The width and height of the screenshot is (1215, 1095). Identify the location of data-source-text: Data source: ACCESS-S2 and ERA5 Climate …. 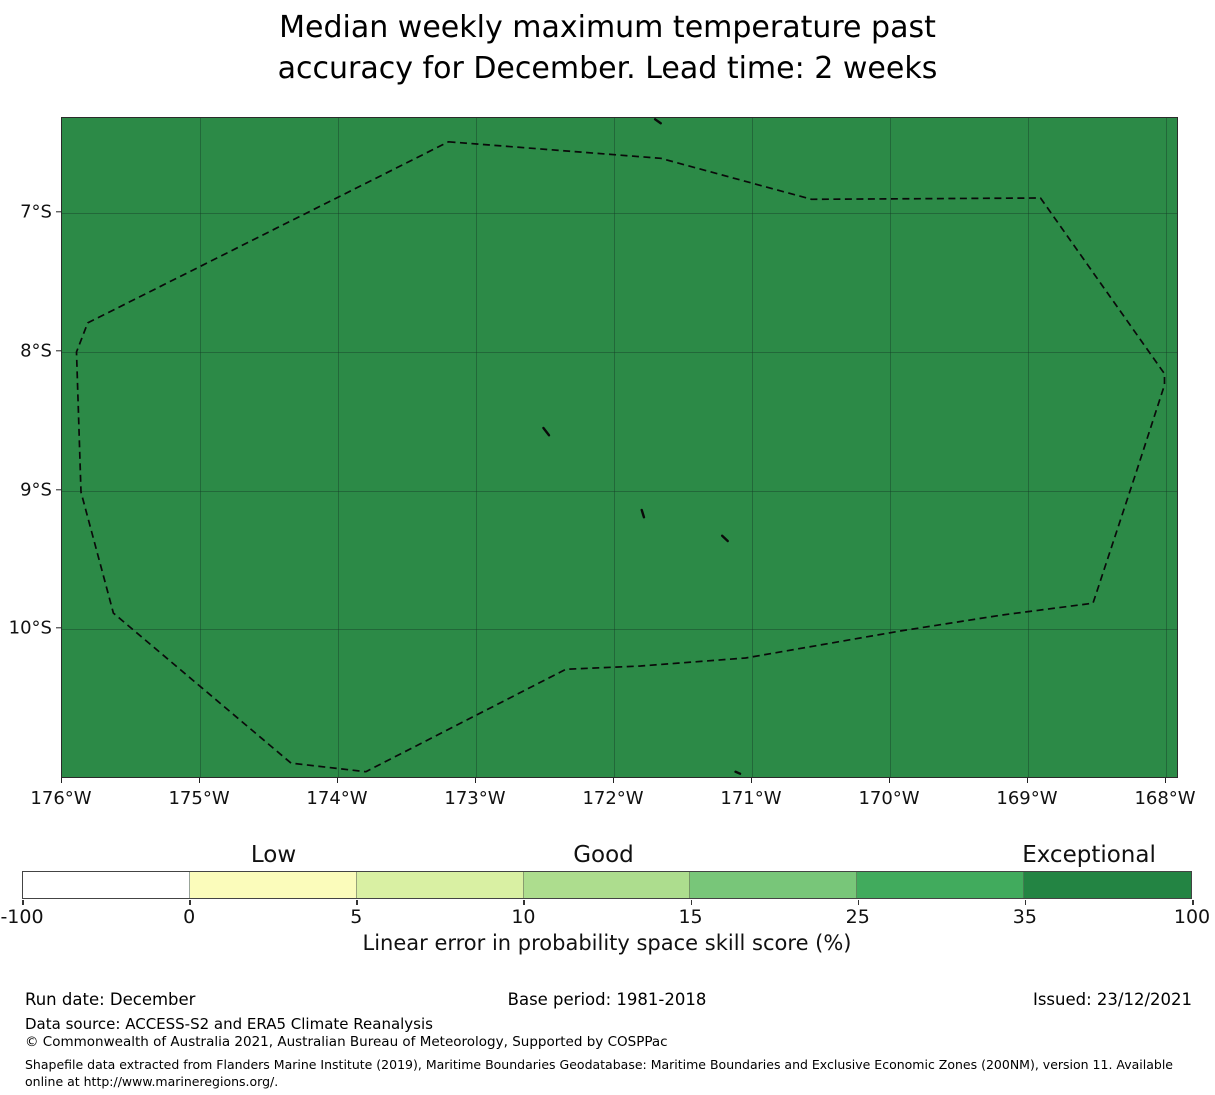
(229, 1024).